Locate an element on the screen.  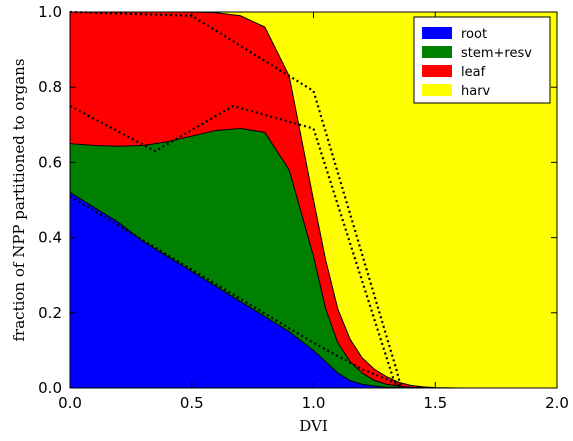
legend-label: leaf is located at coordinates (473, 72).